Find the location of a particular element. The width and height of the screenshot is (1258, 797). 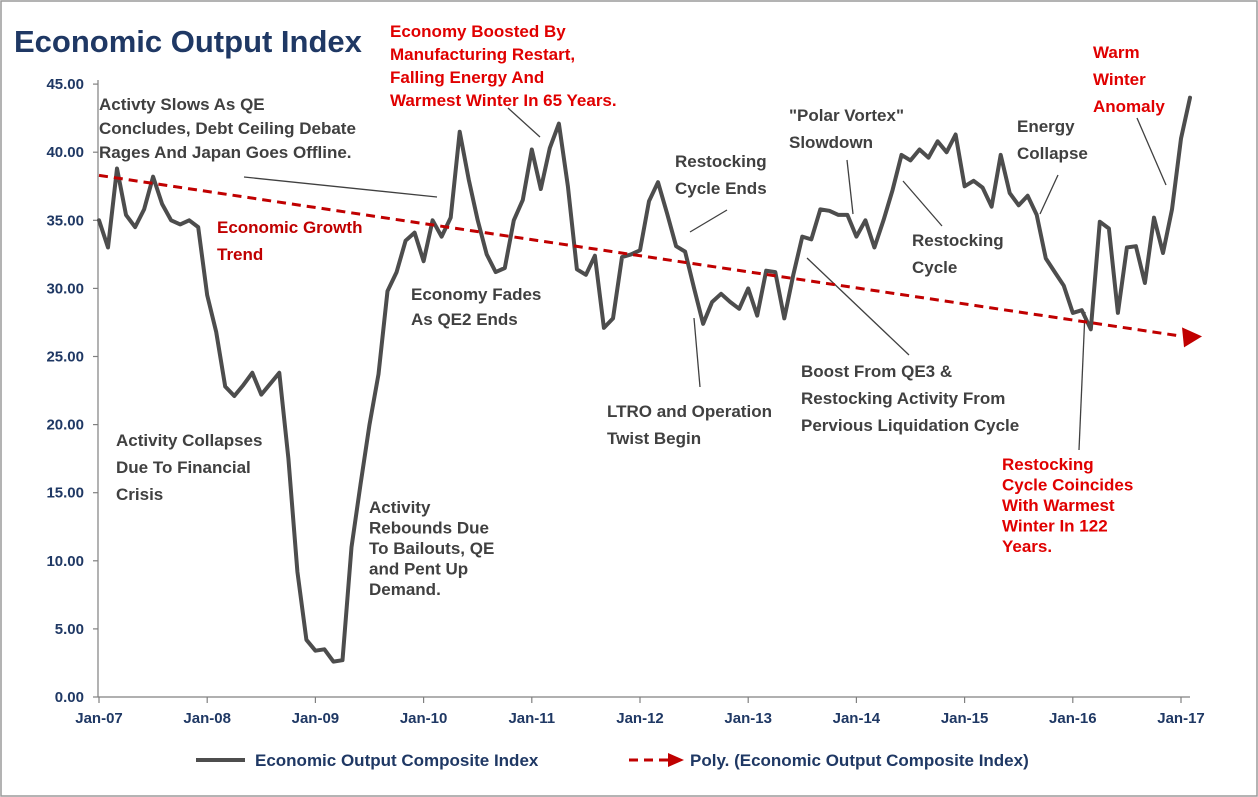

annotation-line: and Pent Up is located at coordinates (418, 569).